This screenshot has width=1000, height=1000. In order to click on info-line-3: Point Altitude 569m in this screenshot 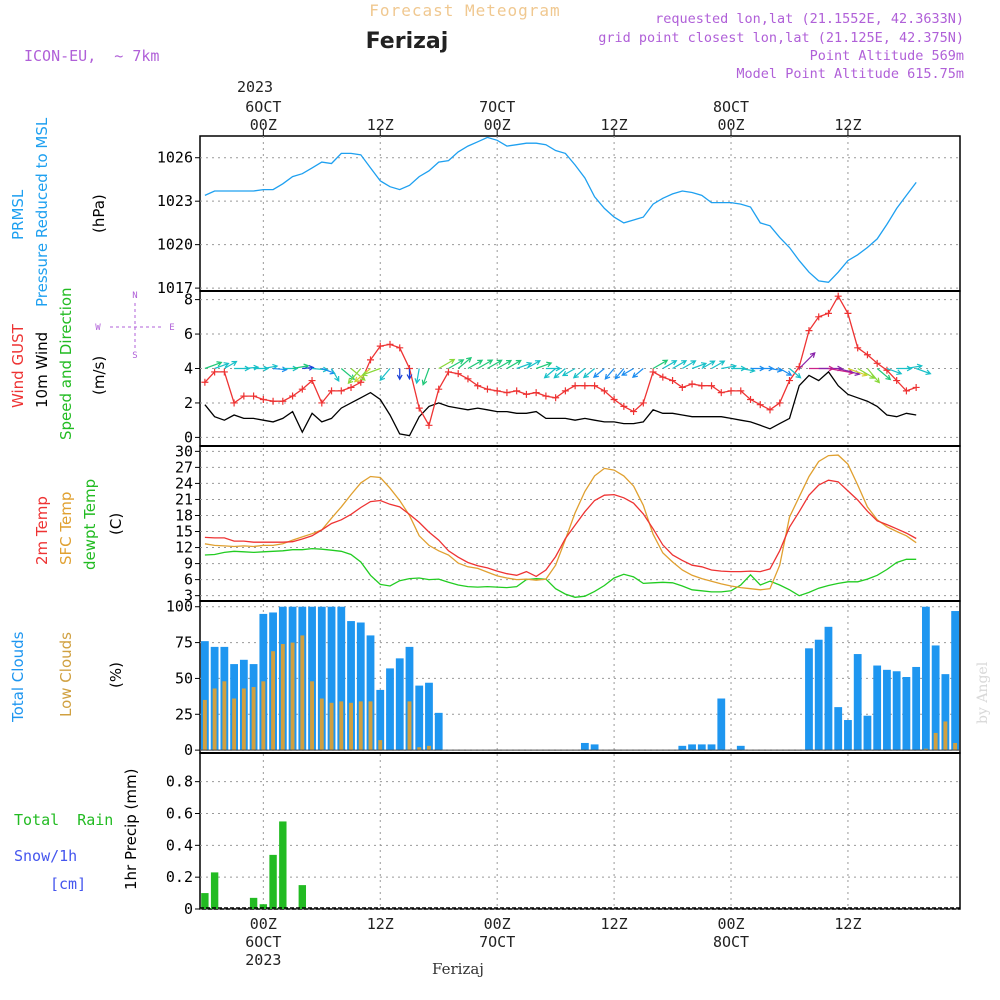, I will do `click(887, 56)`.